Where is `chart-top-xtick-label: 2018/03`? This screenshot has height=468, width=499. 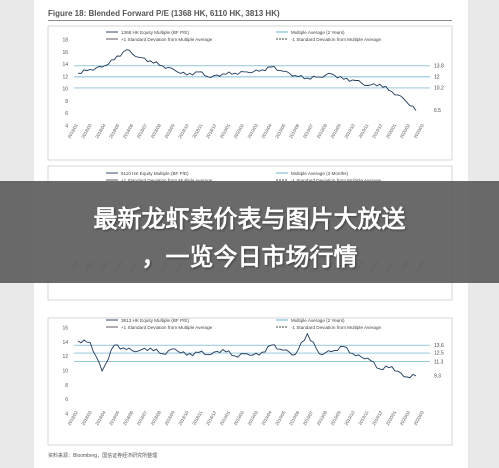
chart-top-xtick-label: 2018/03 is located at coordinates (86, 131).